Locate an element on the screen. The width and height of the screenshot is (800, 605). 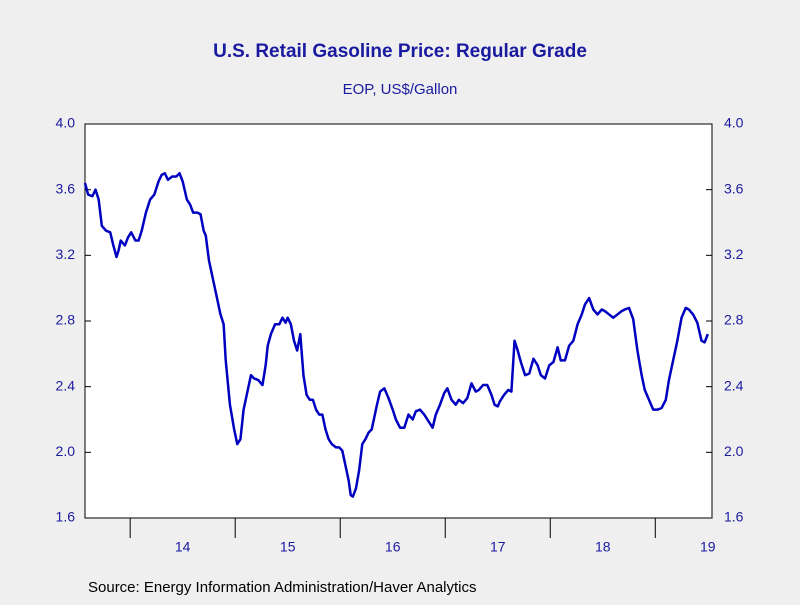
y2-tick-label: 2.0 is located at coordinates (734, 451).